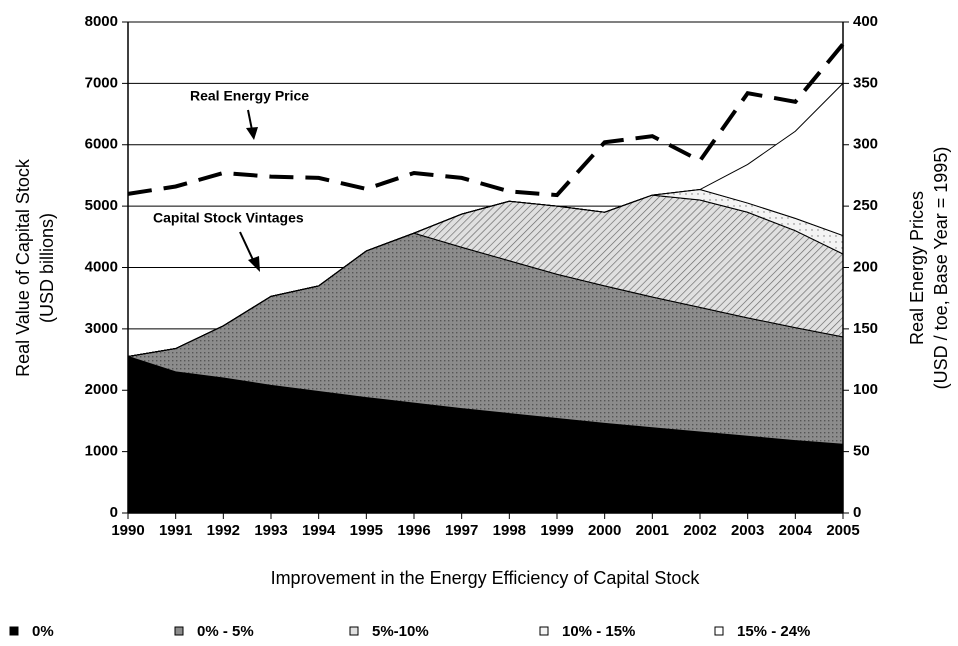 The image size is (958, 646). I want to click on legend-label: 0% - 5%, so click(225, 631).